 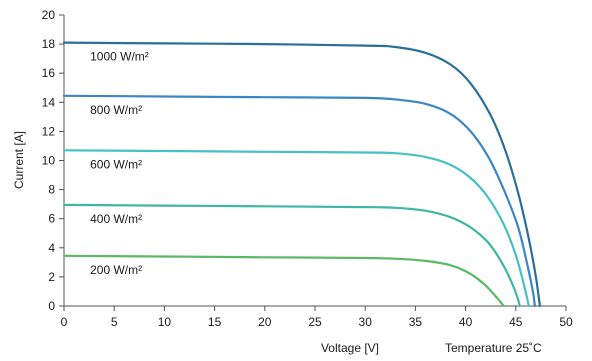 I want to click on series-label: 200 W/m², so click(x=116, y=270).